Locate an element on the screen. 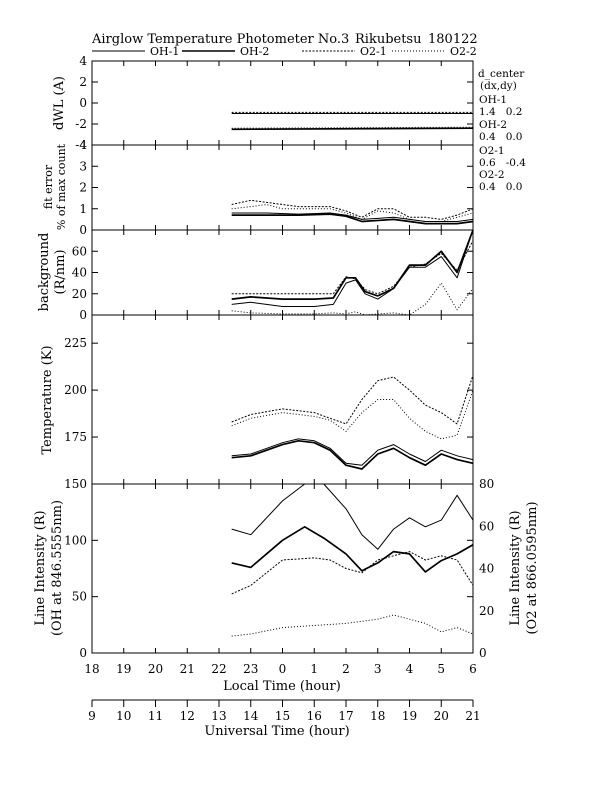  series-oh1-fit-error is located at coordinates (352, 217).